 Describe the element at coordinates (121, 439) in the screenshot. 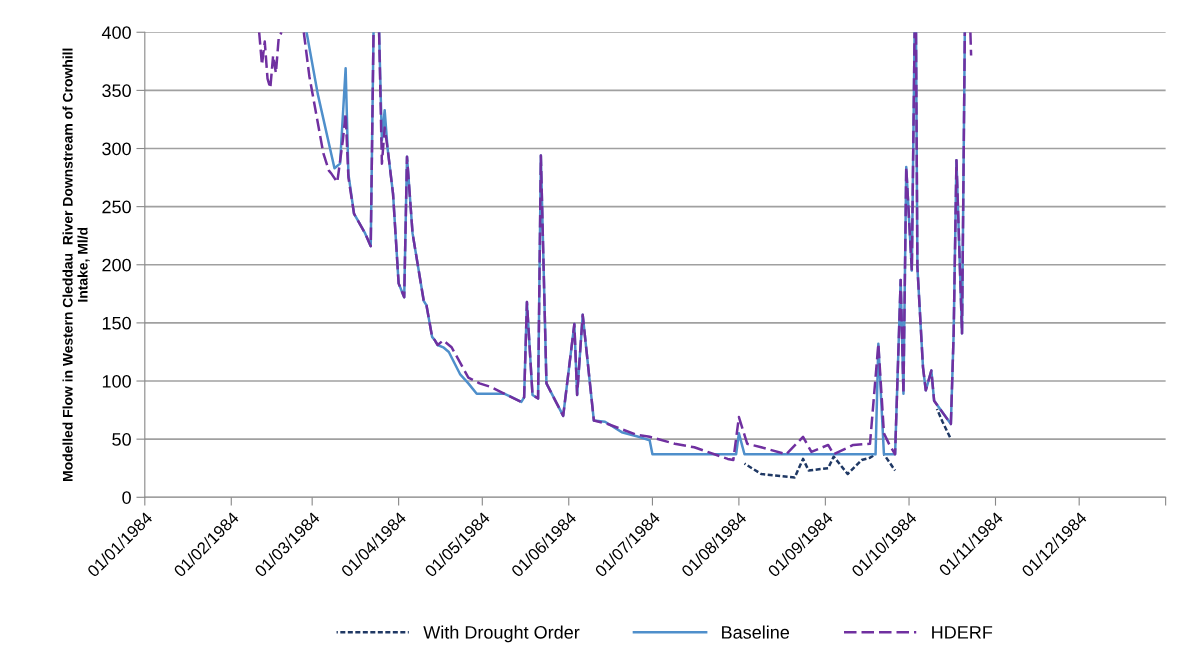

I see `y-tick-label: 50` at that location.